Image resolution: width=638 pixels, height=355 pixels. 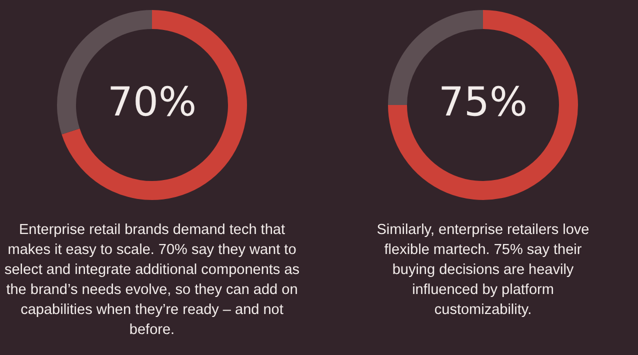 What do you see at coordinates (483, 270) in the screenshot?
I see `text: Similarly, enterprise retailers love flexible martech. 75% say their buying decisions are heavily influenced by platform customizability.` at bounding box center [483, 270].